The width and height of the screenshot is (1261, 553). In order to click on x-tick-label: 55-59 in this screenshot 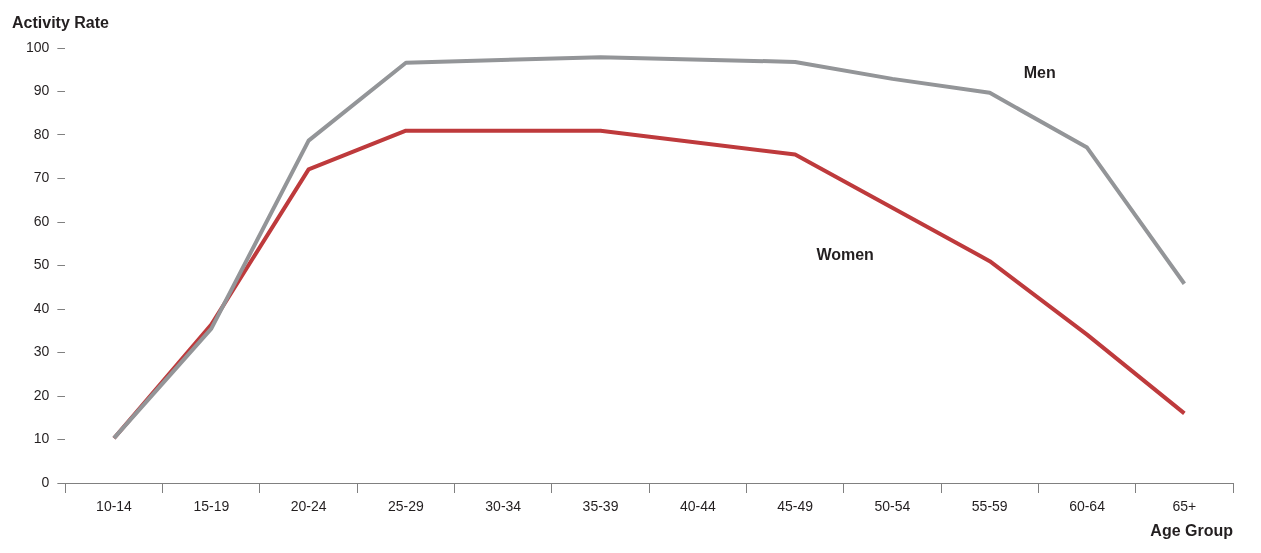, I will do `click(989, 506)`.